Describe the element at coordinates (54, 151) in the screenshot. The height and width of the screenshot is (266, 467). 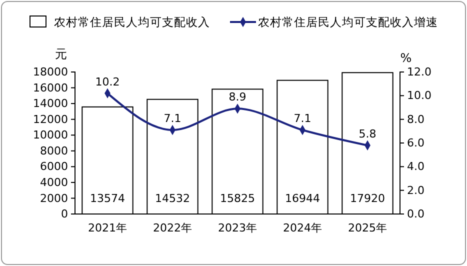
I see `y-tick-label: 8000` at that location.